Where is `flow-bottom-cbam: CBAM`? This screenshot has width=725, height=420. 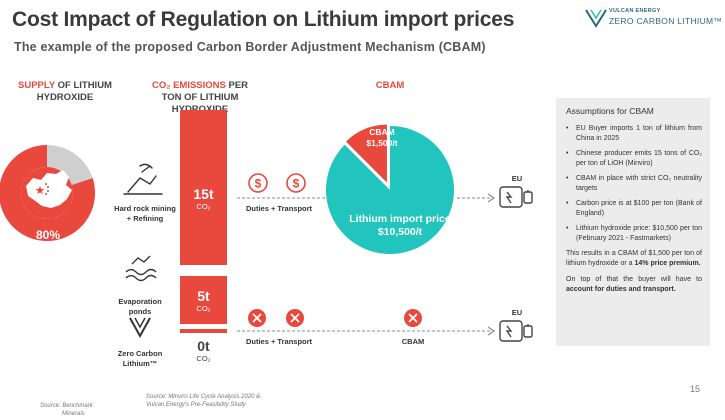
flow-bottom-cbam: CBAM is located at coordinates (413, 341).